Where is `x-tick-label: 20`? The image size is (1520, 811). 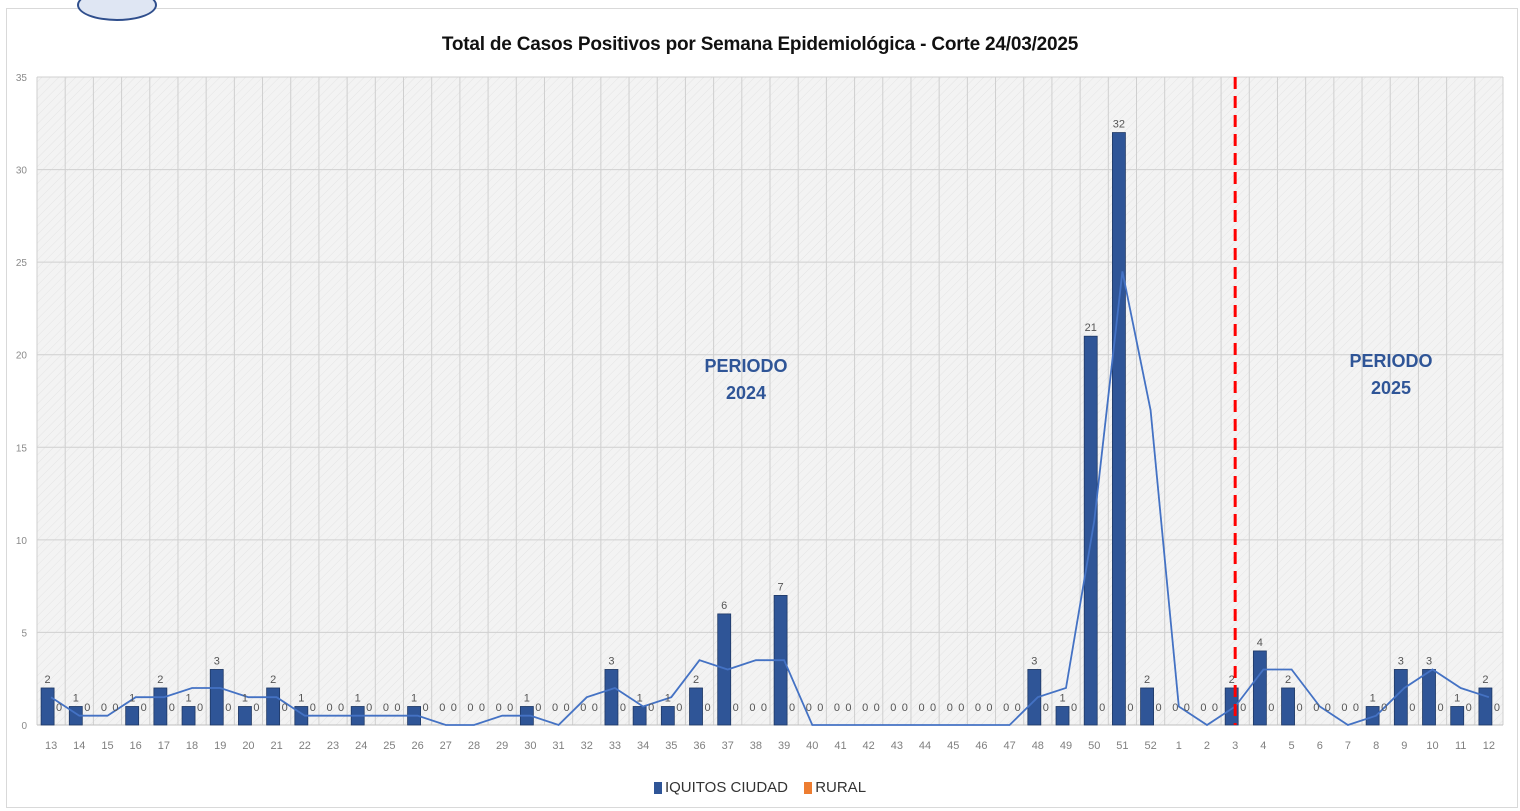 x-tick-label: 20 is located at coordinates (248, 746).